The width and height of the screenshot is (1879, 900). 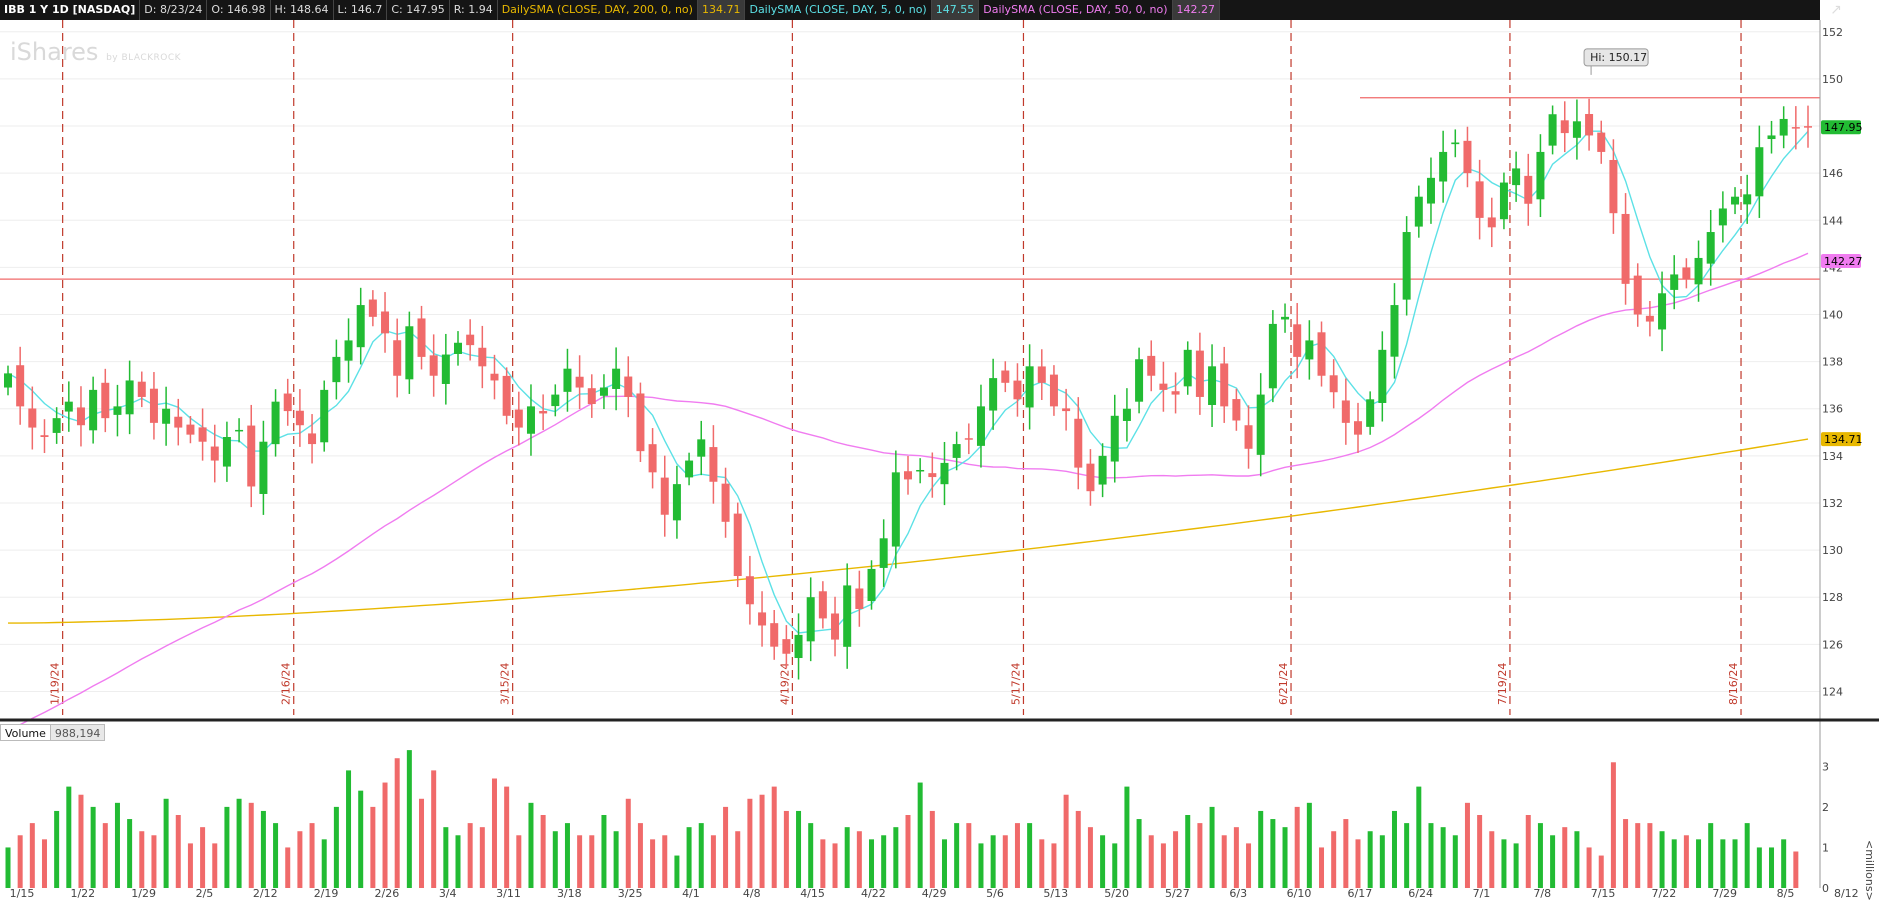 I want to click on date-tick-label: 4/15, so click(x=812, y=893).